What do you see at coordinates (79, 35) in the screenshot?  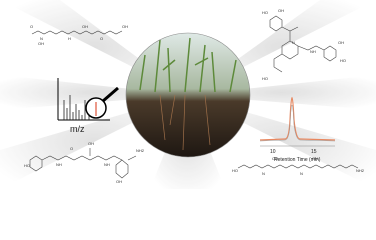 I see `structure: O N OH H OH O OH` at bounding box center [79, 35].